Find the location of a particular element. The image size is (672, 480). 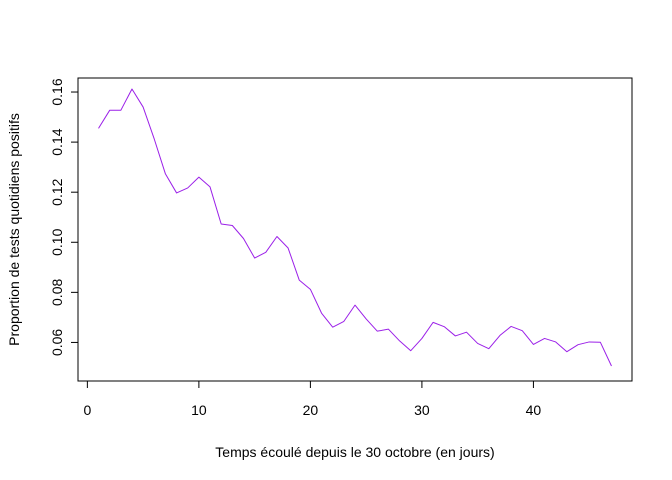

y-tick-label: 0.12 is located at coordinates (57, 191).